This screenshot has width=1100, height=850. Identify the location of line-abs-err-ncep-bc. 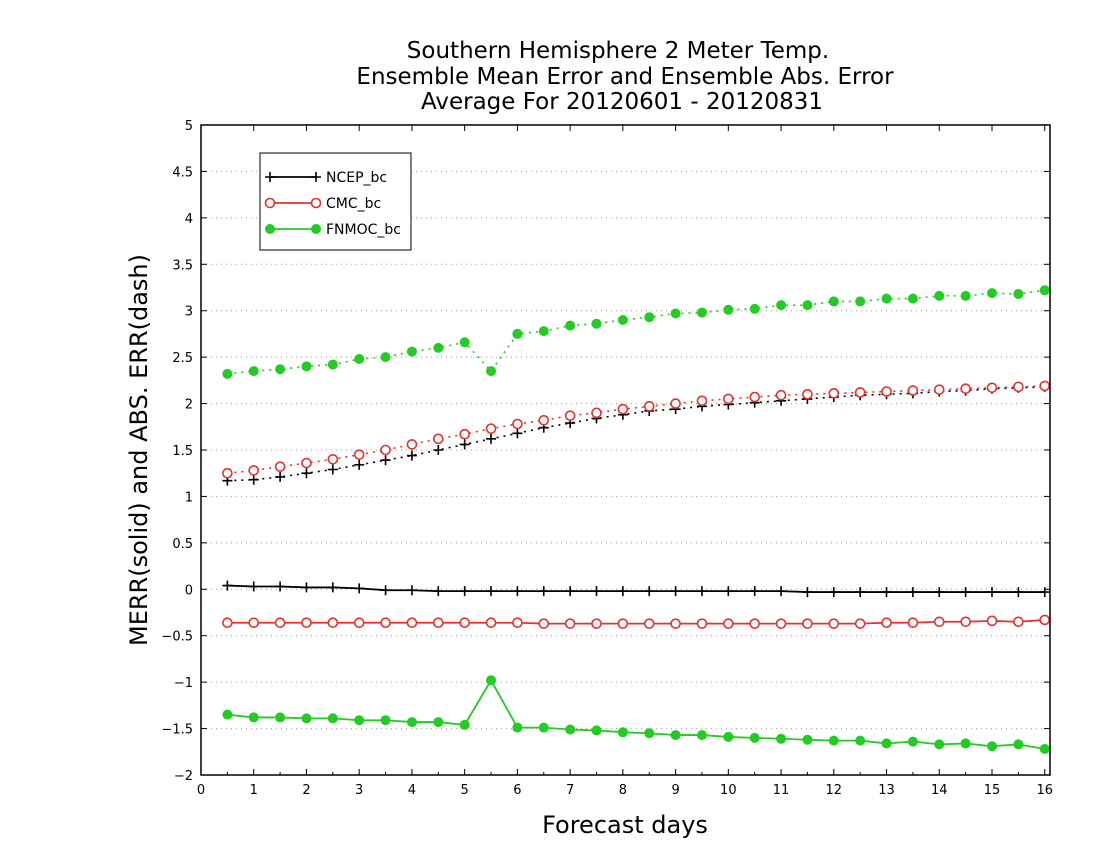
(636, 434).